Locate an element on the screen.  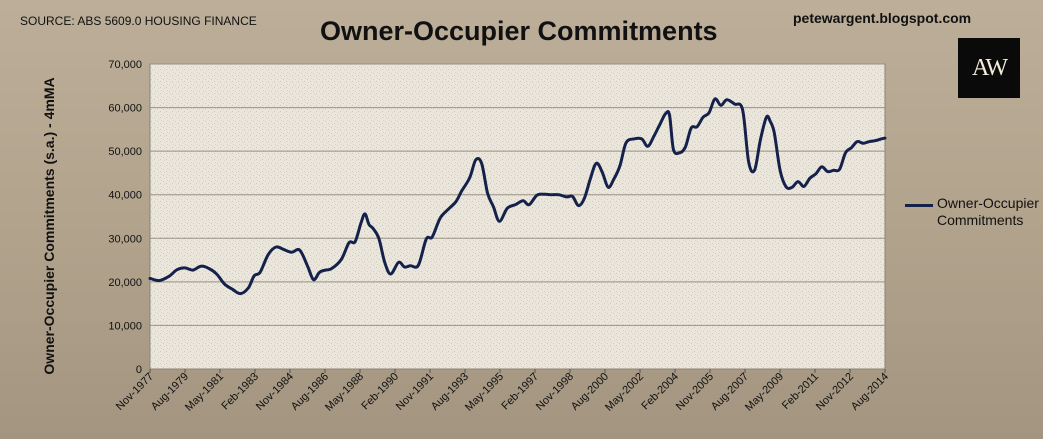
y-tick-label: 60,000 is located at coordinates (125, 109).